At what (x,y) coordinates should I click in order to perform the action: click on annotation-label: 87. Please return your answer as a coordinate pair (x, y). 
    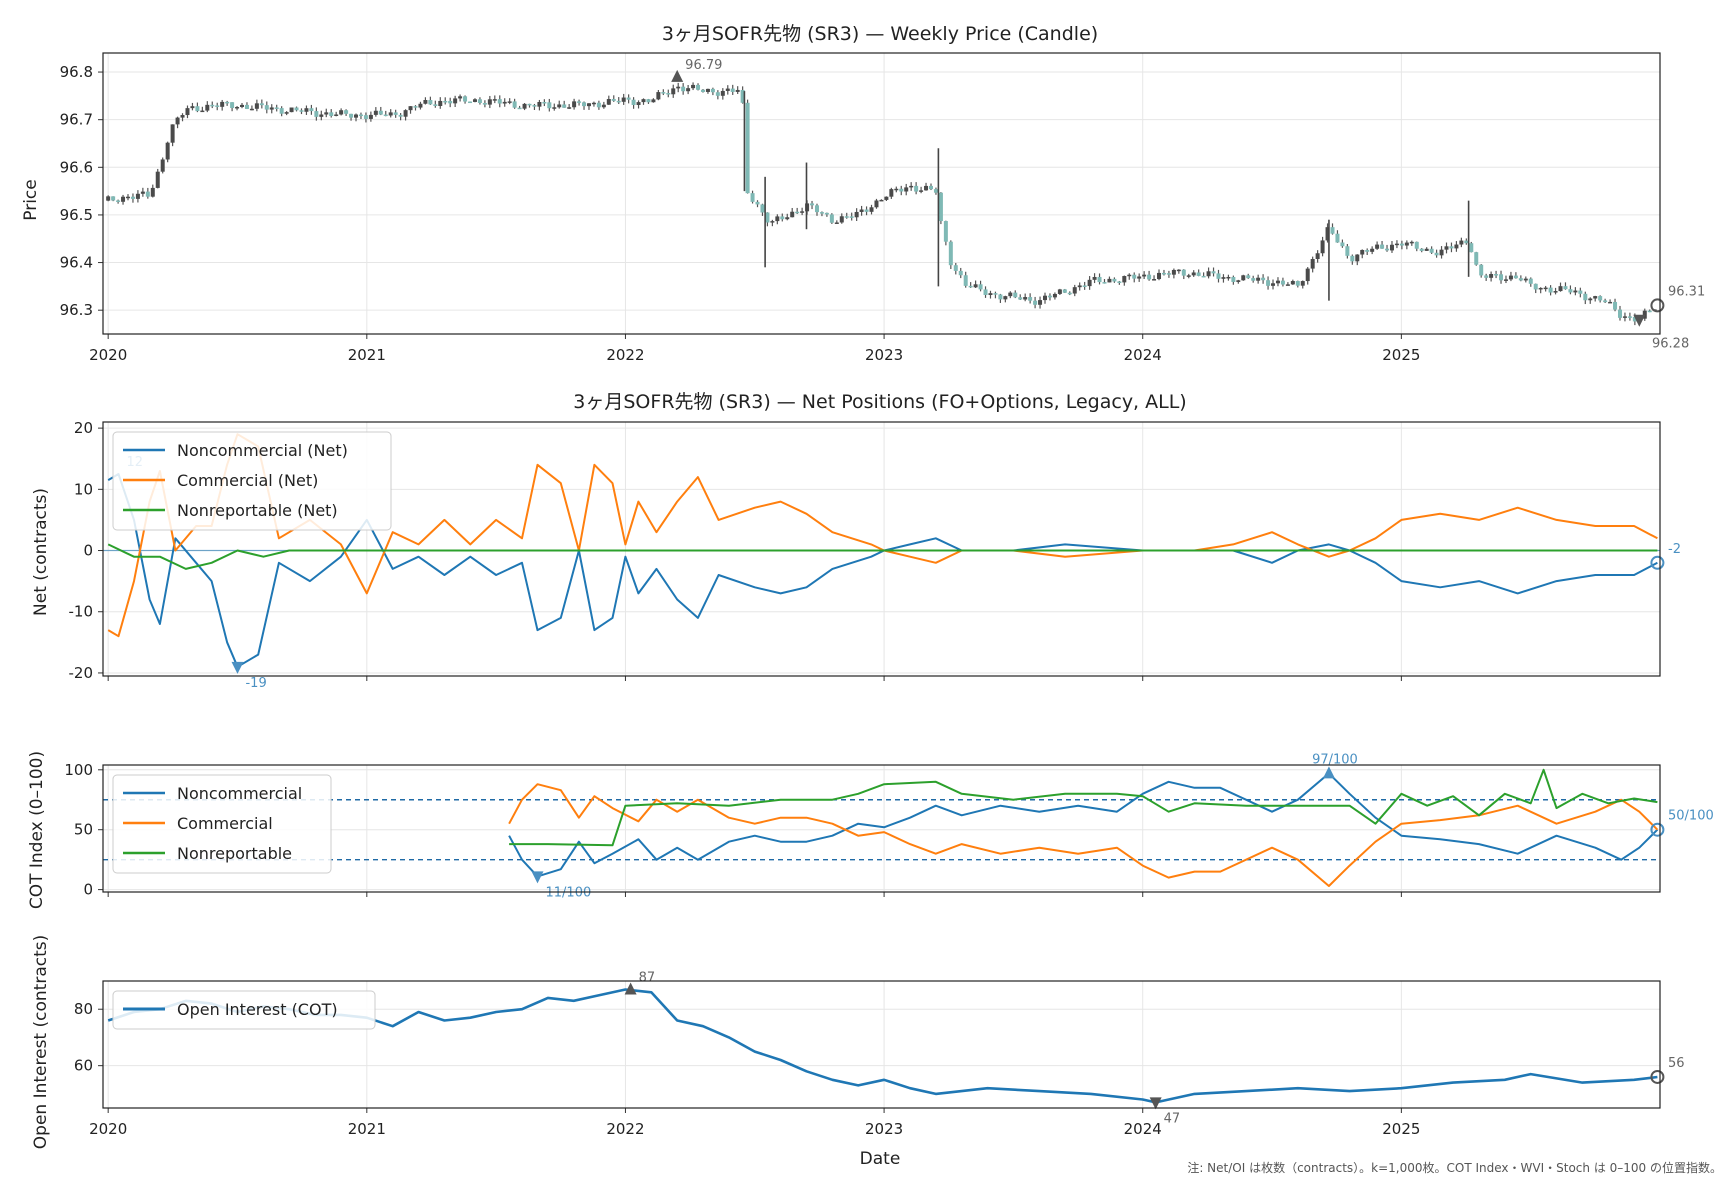
    Looking at the image, I should click on (647, 977).